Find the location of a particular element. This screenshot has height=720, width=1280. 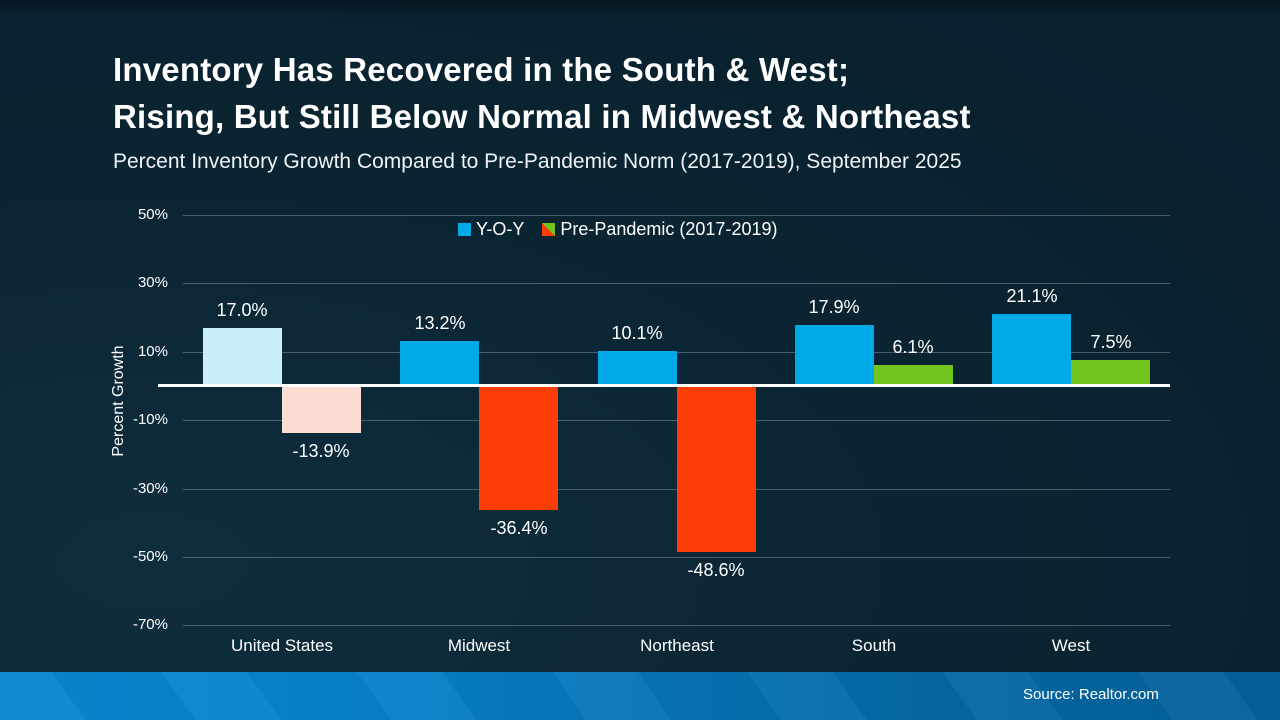

legend-item: Y-O-Y is located at coordinates (491, 229).